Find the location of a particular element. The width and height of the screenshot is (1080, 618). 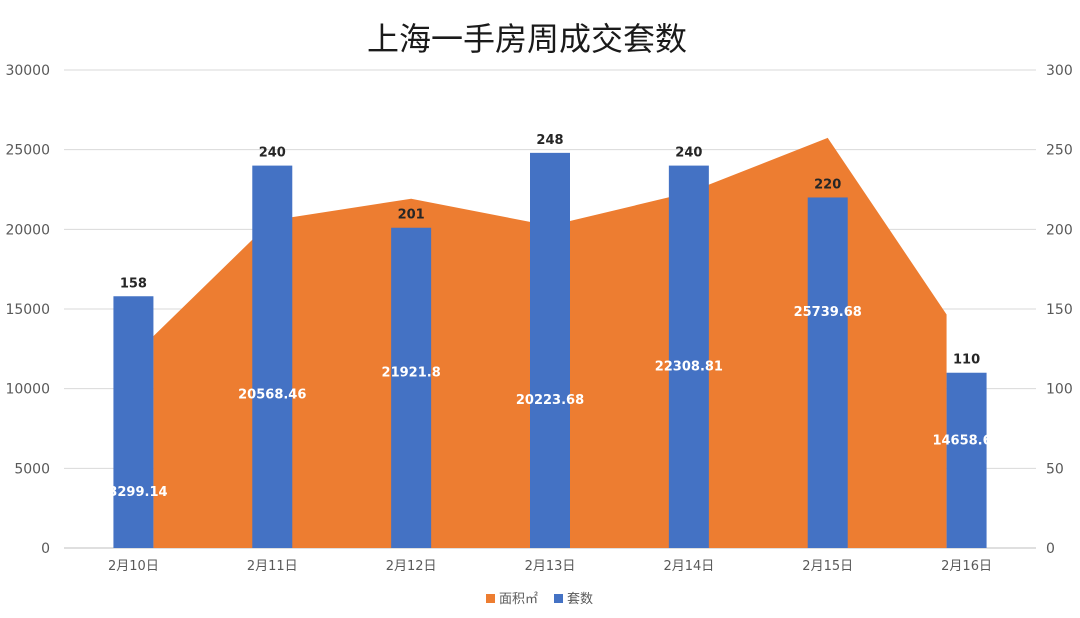

x-tick-label: 2月14日 is located at coordinates (688, 566).